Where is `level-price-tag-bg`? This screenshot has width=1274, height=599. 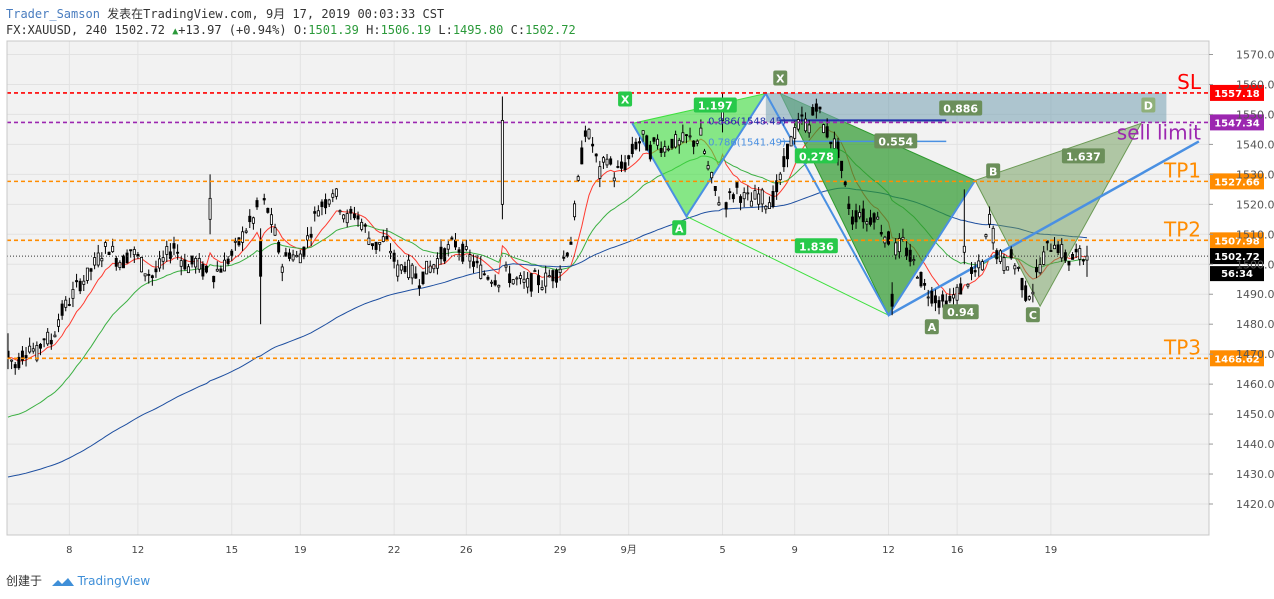 level-price-tag-bg is located at coordinates (1237, 181).